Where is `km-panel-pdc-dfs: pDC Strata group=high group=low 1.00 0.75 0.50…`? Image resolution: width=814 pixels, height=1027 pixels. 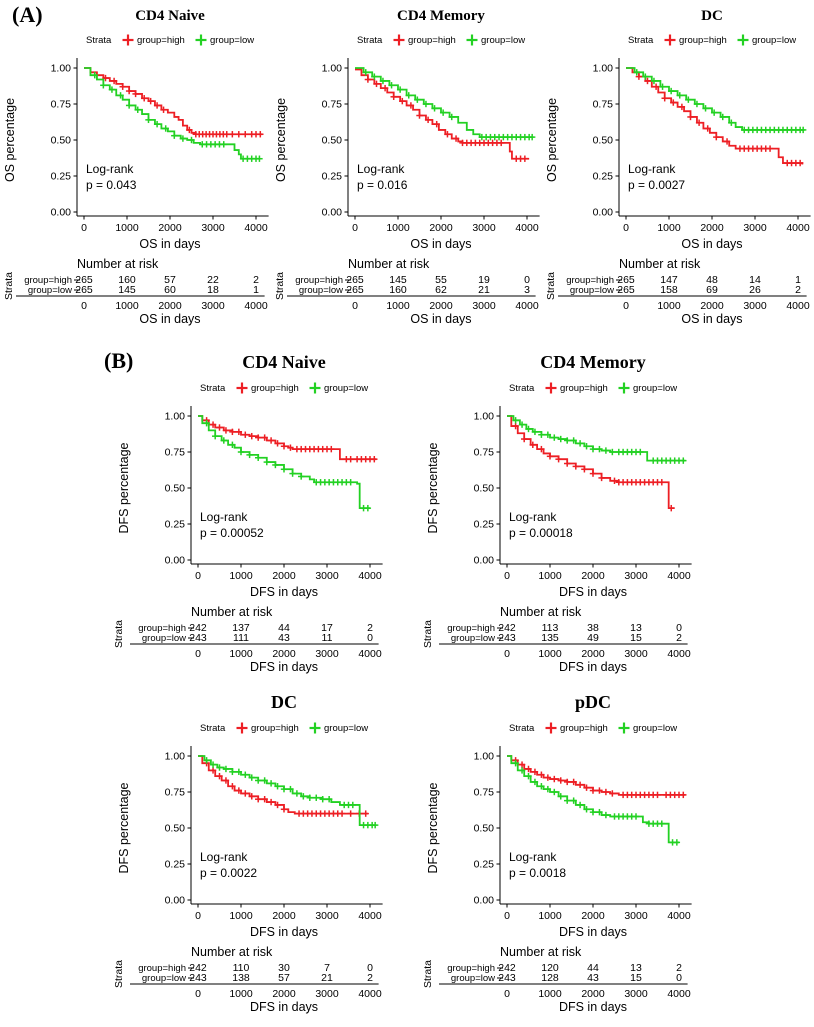
km-panel-pdc-dfs: pDC Strata group=high group=low 1.00 0.75 0.50… is located at coordinates (562, 858).